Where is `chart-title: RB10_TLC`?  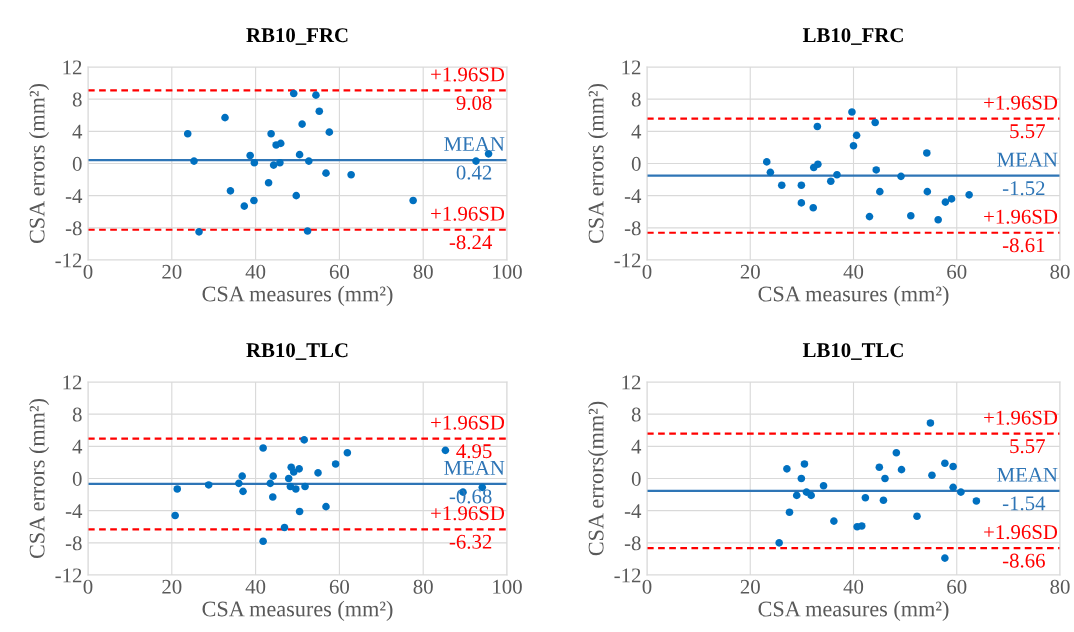 chart-title: RB10_TLC is located at coordinates (297, 351).